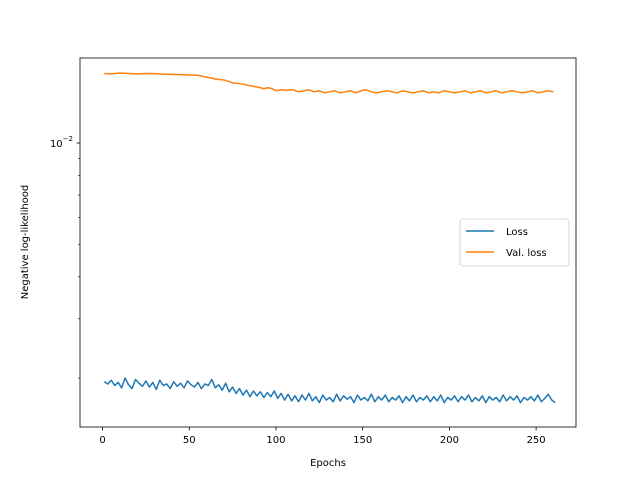 The height and width of the screenshot is (480, 640). I want to click on x-axis: 0 50 100 150 200 250, so click(322, 436).